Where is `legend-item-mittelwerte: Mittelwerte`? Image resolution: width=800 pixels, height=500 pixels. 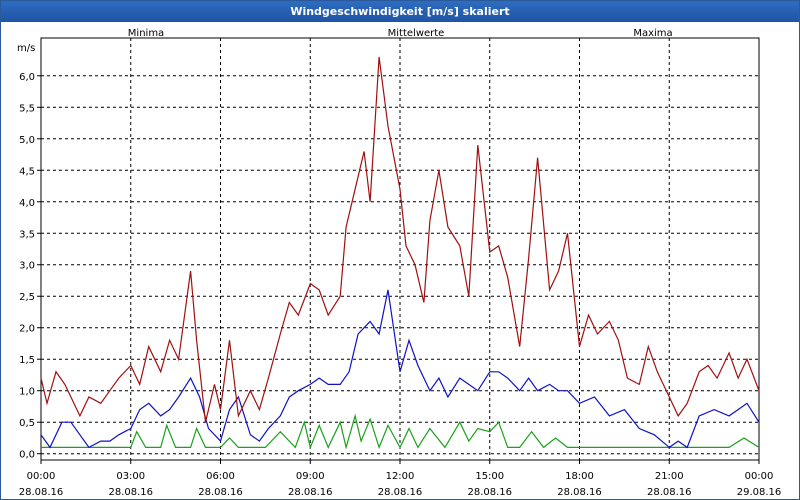
legend-item-mittelwerte: Mittelwerte is located at coordinates (416, 33).